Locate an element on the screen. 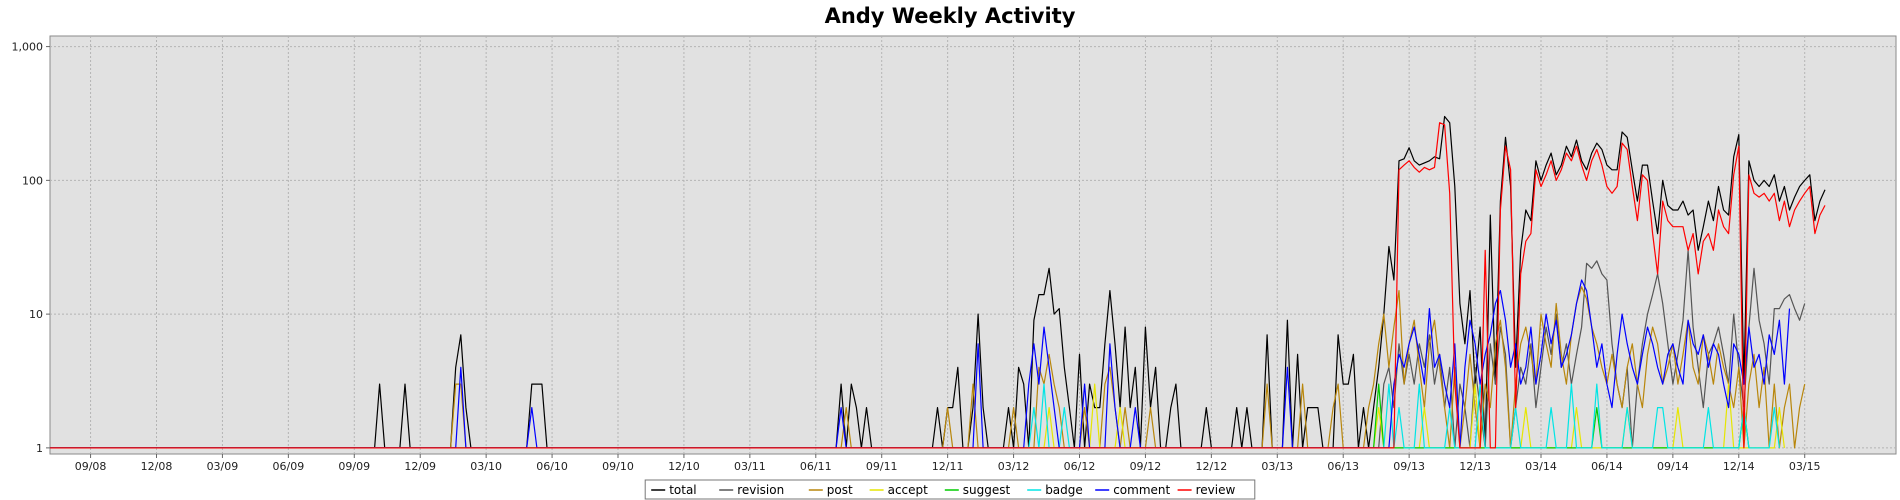 This screenshot has width=1900, height=500. y-tick-label: 100 is located at coordinates (32, 180).